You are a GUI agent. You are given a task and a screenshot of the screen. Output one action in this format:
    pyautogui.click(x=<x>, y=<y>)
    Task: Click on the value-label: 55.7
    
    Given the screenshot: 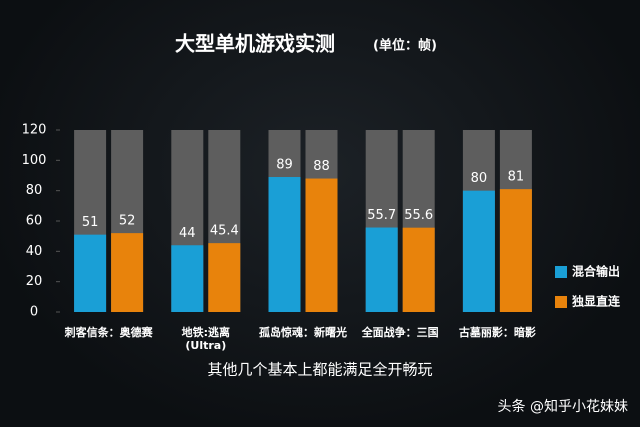 What is the action you would take?
    pyautogui.click(x=381, y=215)
    